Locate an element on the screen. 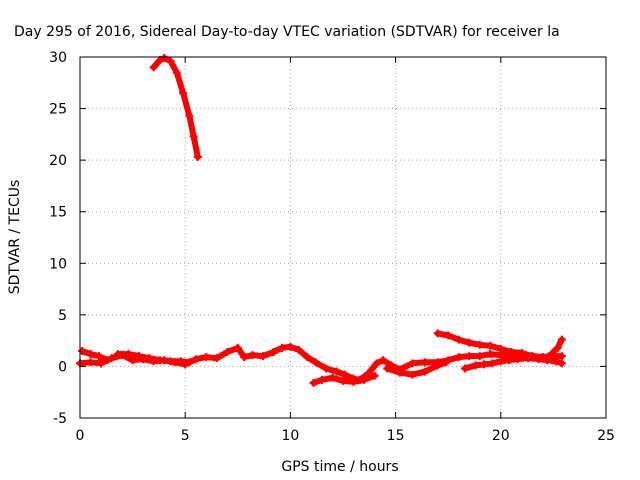  x-tick-label-1: 5 is located at coordinates (185, 436).